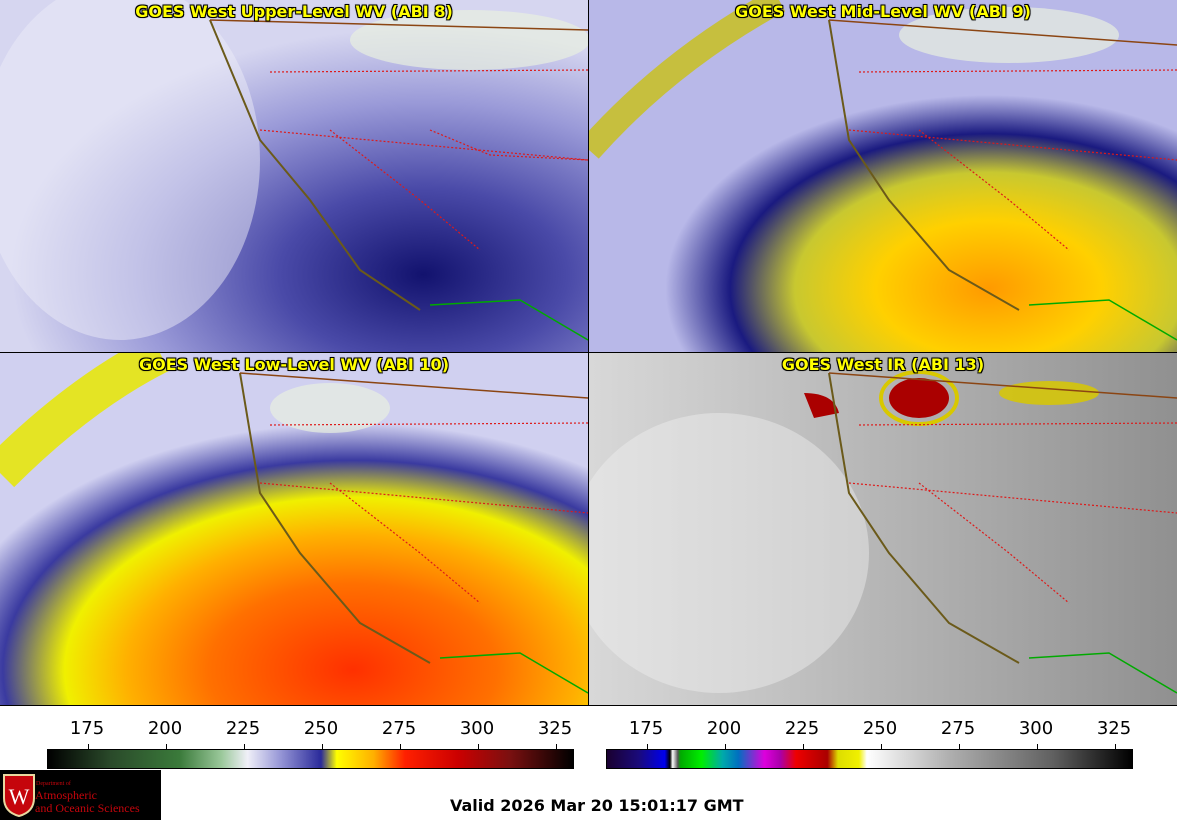  I want to click on wv-colorbar, so click(310, 756).